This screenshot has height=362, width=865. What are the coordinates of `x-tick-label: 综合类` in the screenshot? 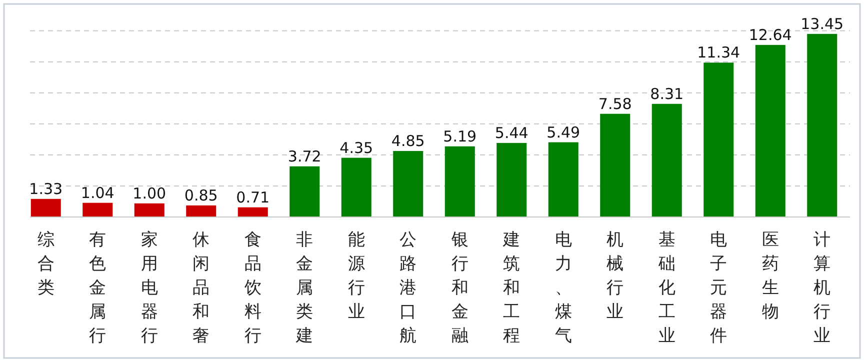 It's located at (45, 264).